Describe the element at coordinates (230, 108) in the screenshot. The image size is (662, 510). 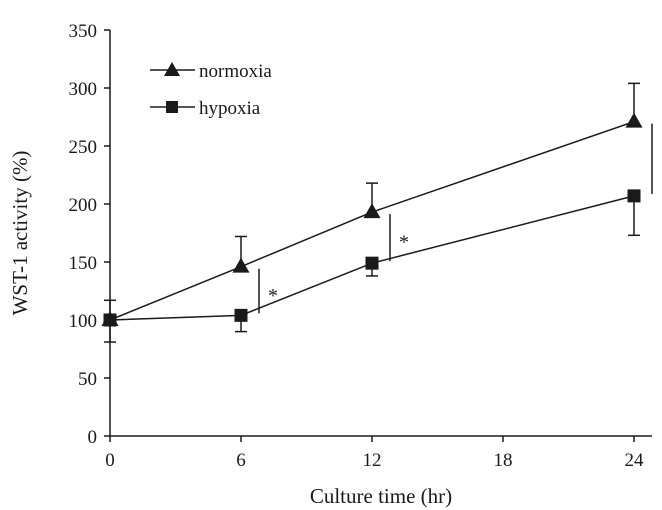
I see `legend-label-hypoxia: hypoxia` at that location.